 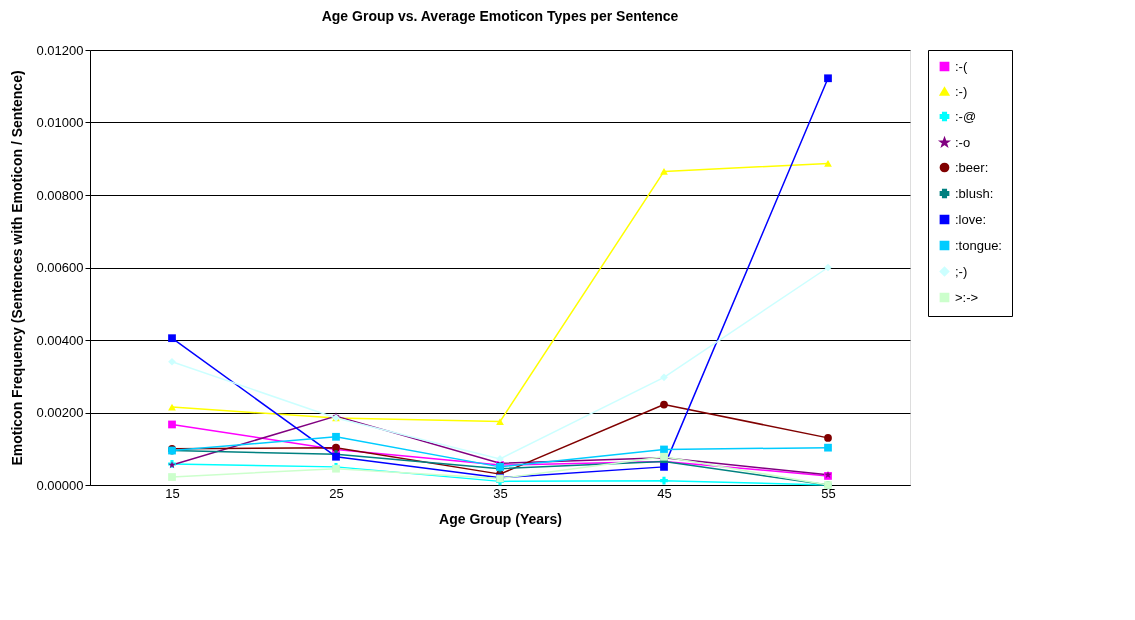 What do you see at coordinates (664, 493) in the screenshot?
I see `x-tick-label: 45` at bounding box center [664, 493].